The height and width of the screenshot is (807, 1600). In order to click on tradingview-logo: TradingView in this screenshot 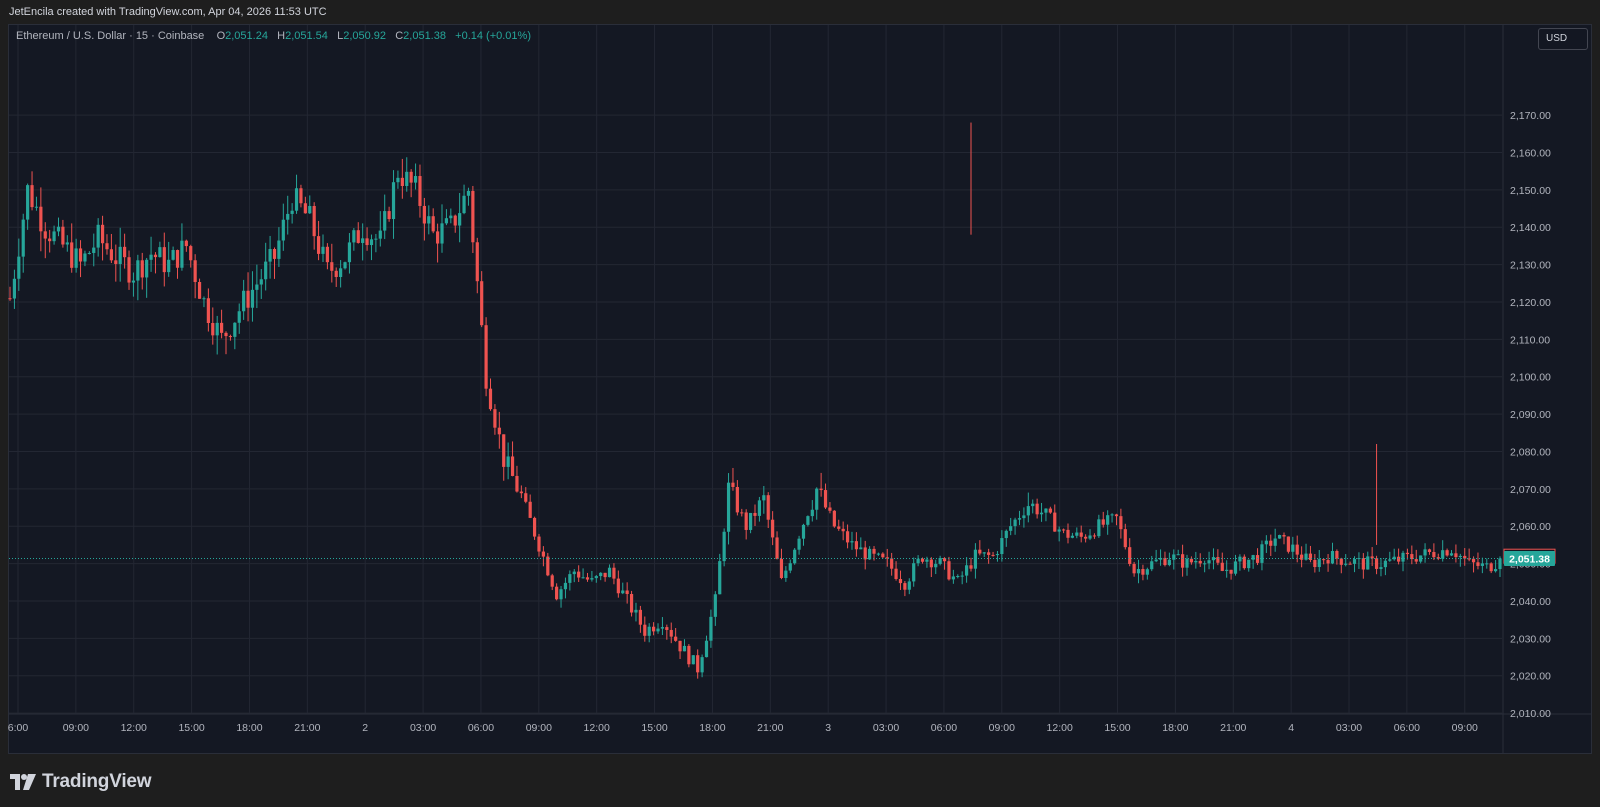, I will do `click(81, 782)`.